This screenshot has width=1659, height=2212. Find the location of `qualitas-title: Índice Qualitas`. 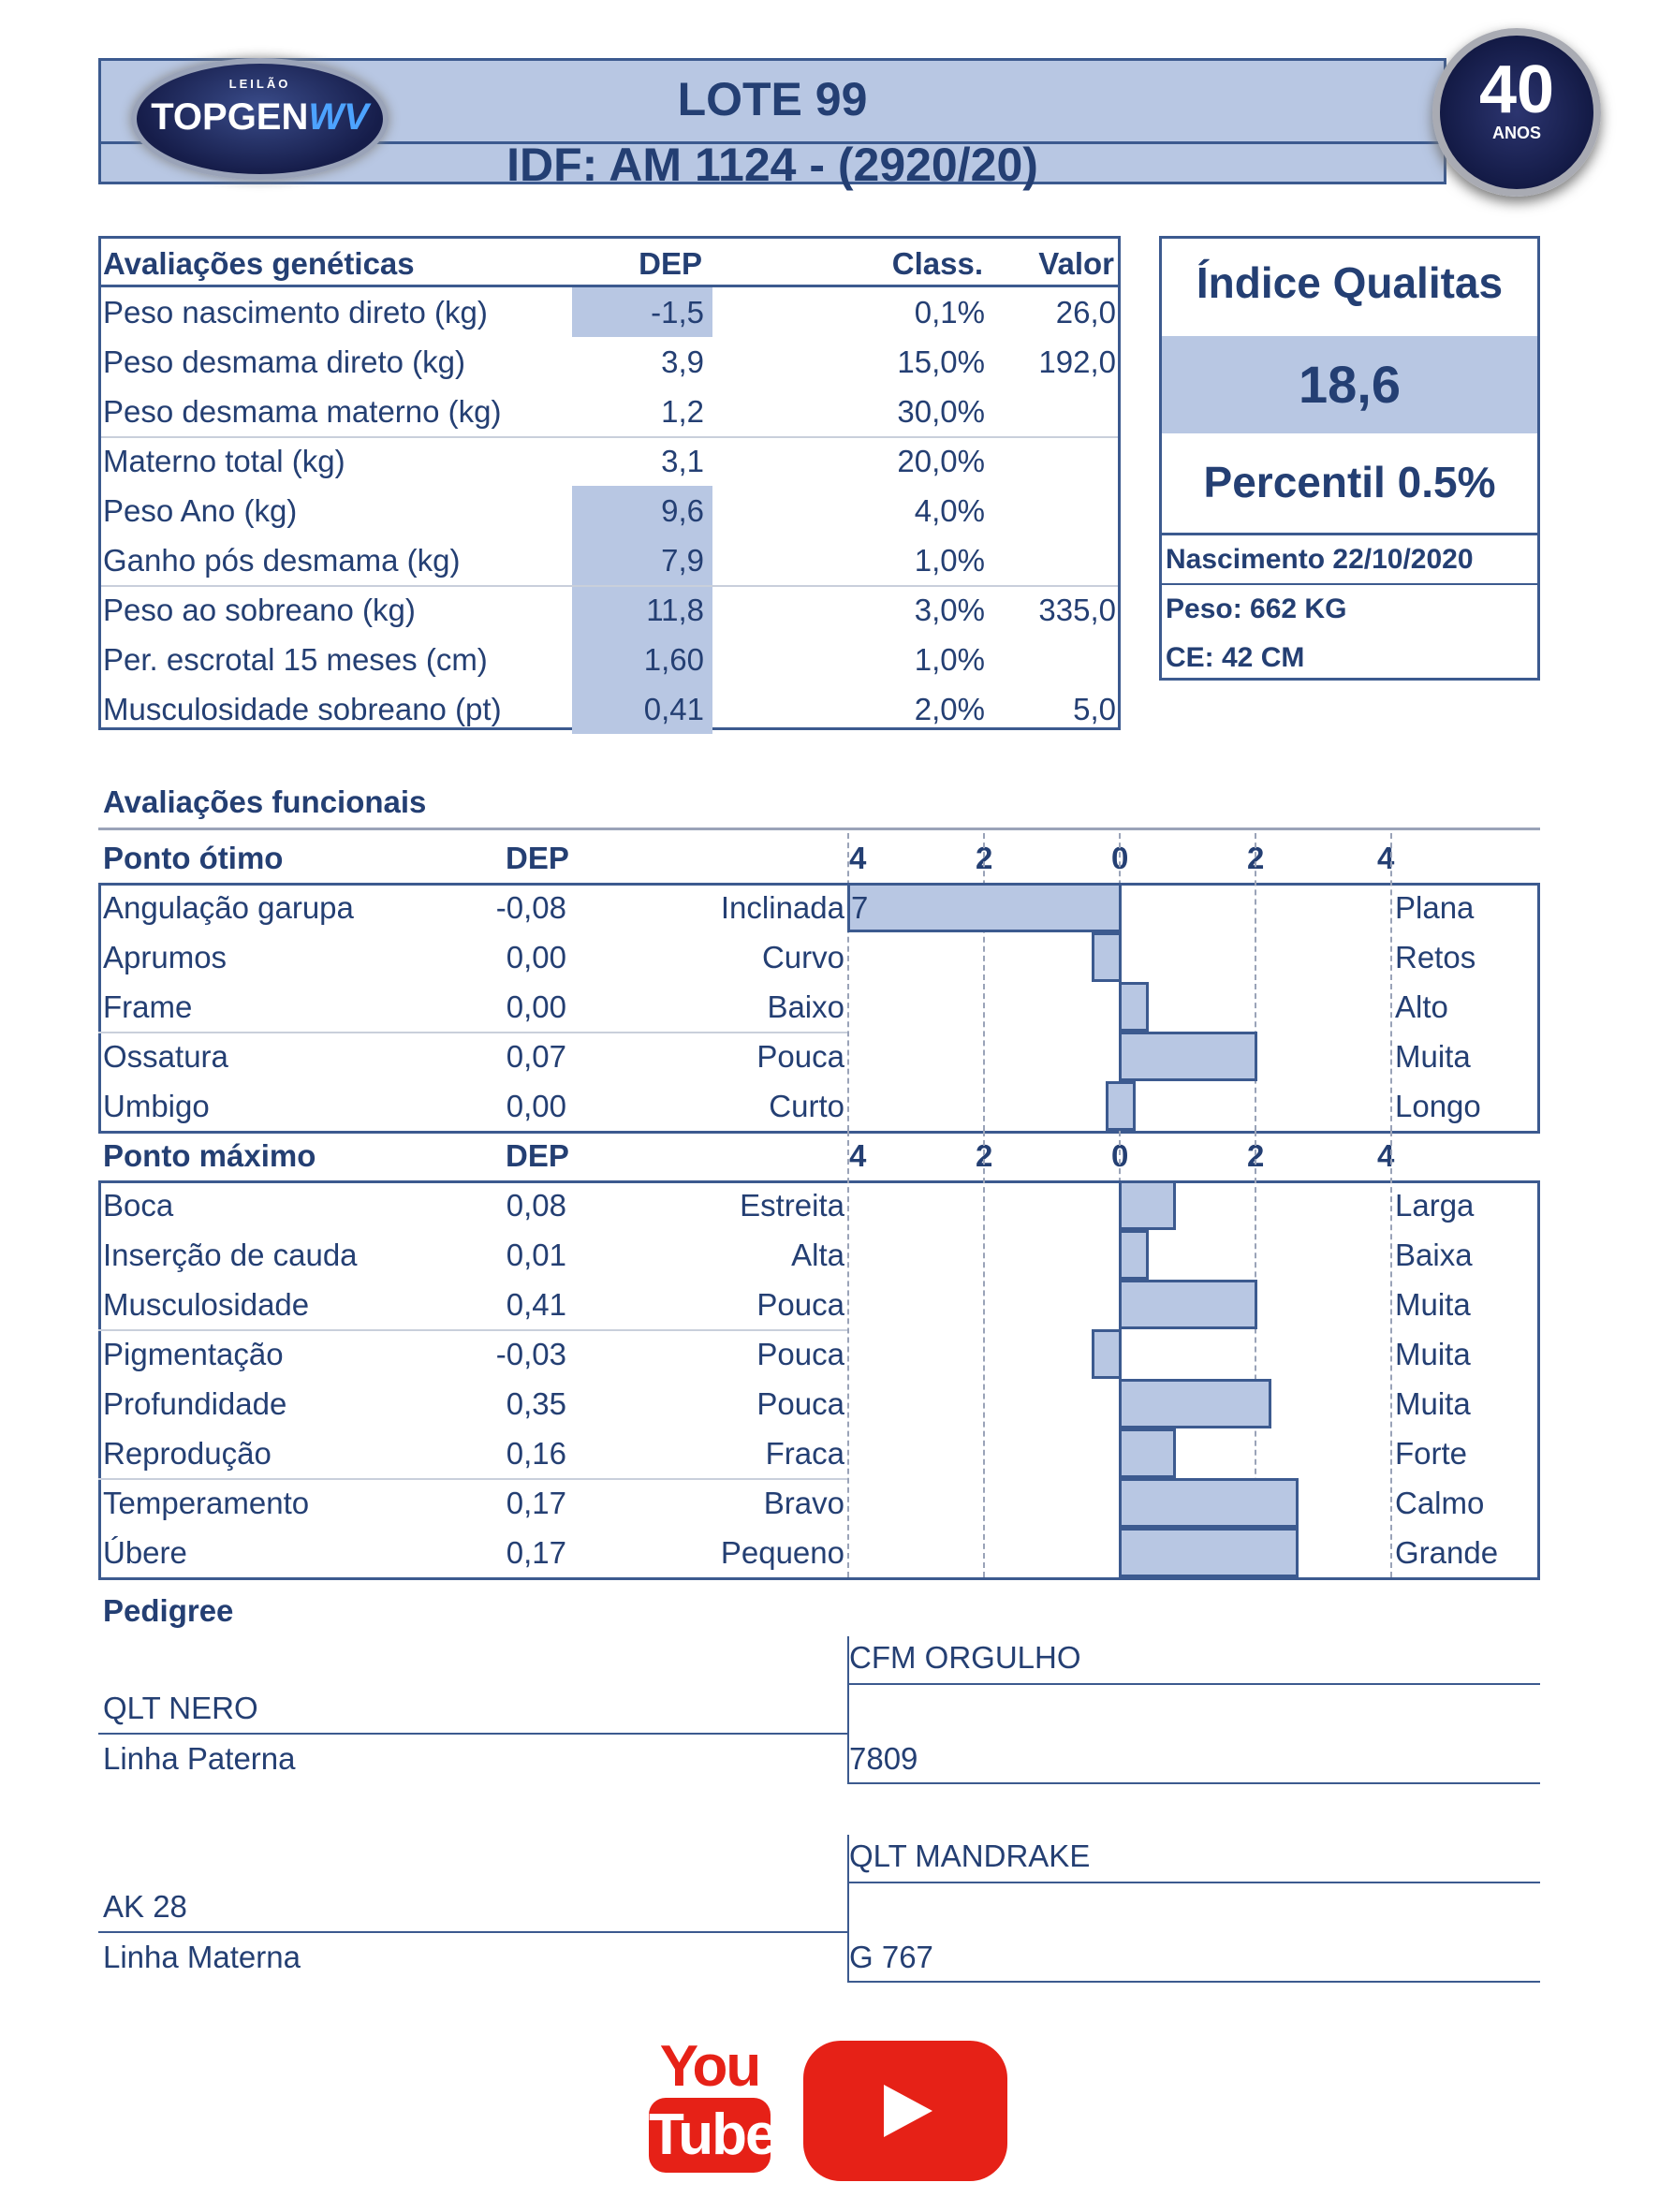

qualitas-title: Índice Qualitas is located at coordinates (1350, 282).